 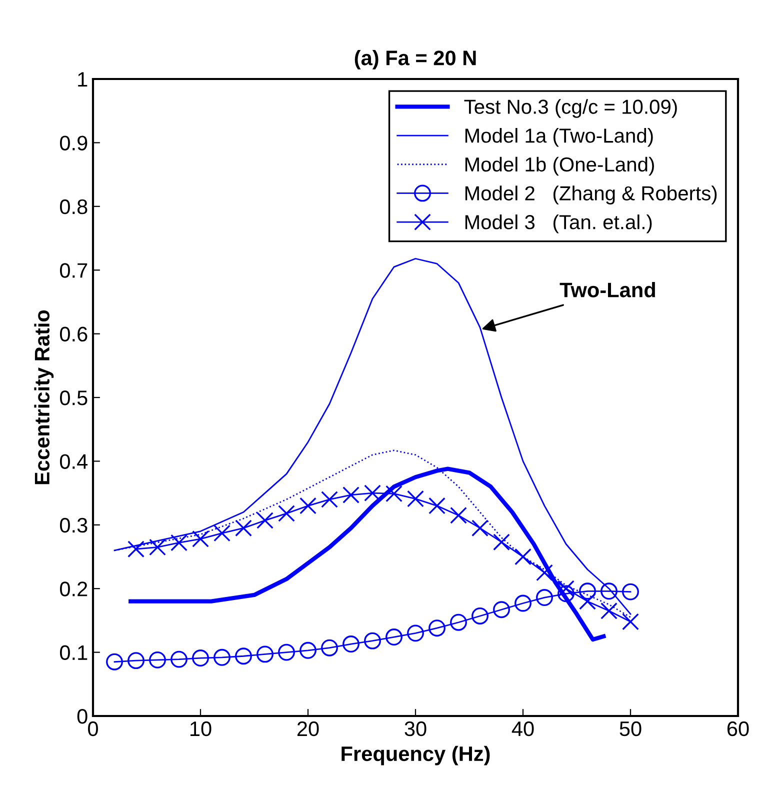 What do you see at coordinates (74, 525) in the screenshot?
I see `y-tick-label: 0.3` at bounding box center [74, 525].